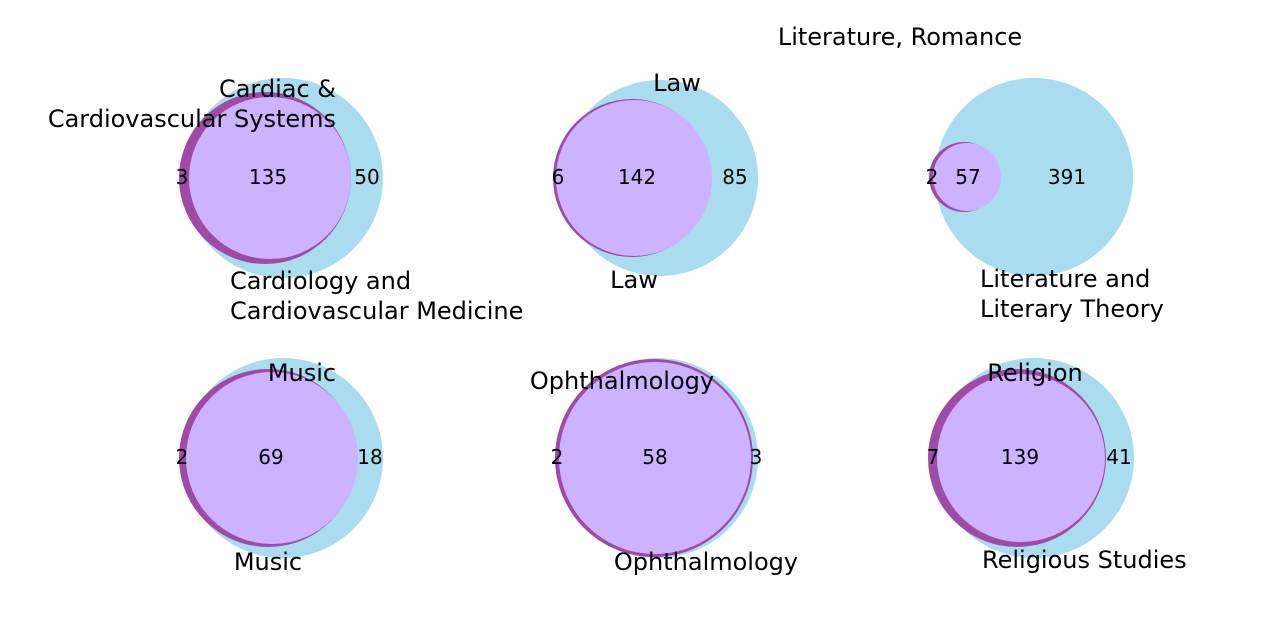 The height and width of the screenshot is (617, 1280). Describe the element at coordinates (320, 281) in the screenshot. I see `left-set-label-line1: Cardiology and` at that location.